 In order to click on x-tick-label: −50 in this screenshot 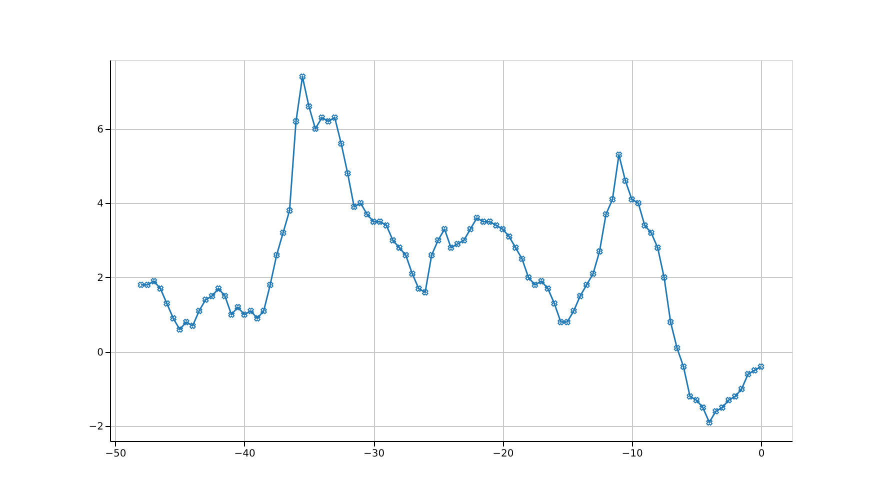, I will do `click(115, 454)`.